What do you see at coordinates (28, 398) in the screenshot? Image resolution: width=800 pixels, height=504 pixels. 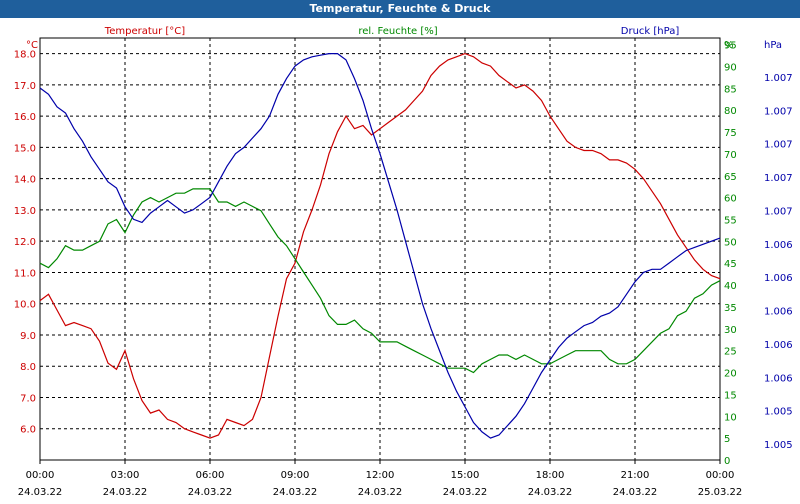 I see `temperature-tick-label: 7.0` at bounding box center [28, 398].